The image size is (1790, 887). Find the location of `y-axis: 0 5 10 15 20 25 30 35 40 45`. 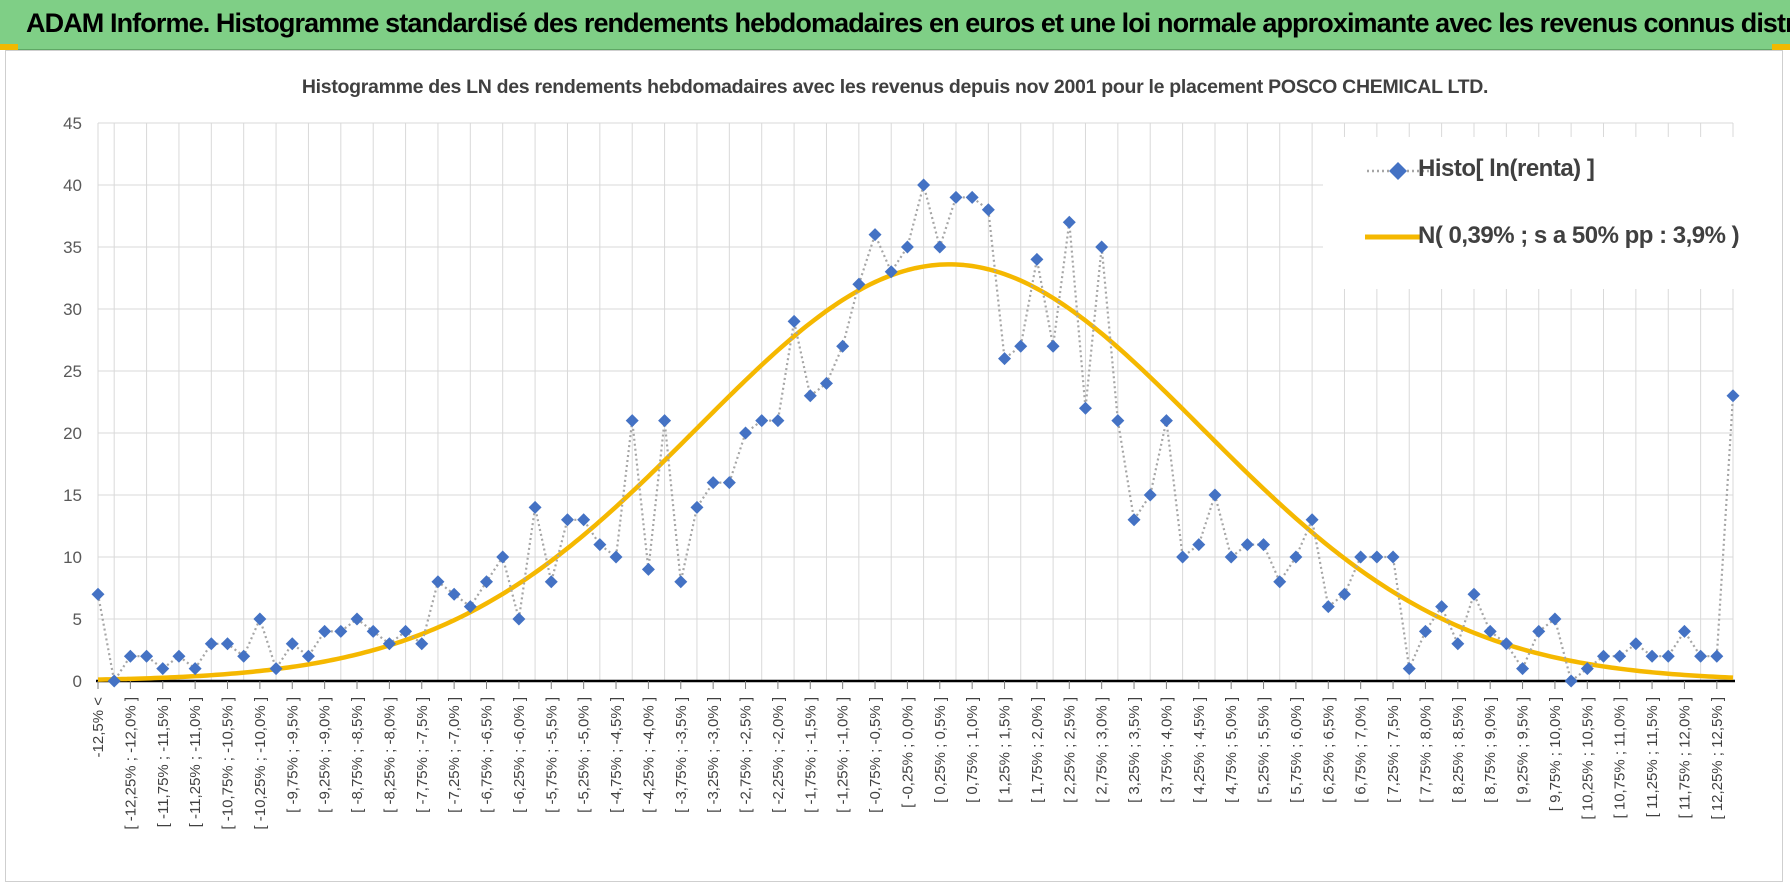

y-axis: 0 5 10 15 20 25 30 35 40 45 is located at coordinates (72, 402).